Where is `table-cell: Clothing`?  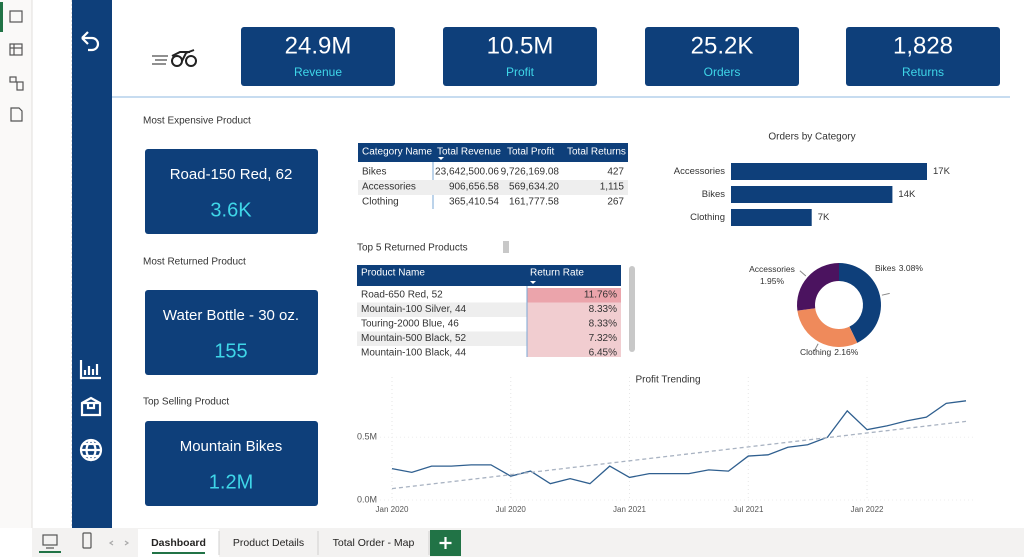
table-cell: Clothing is located at coordinates (380, 202).